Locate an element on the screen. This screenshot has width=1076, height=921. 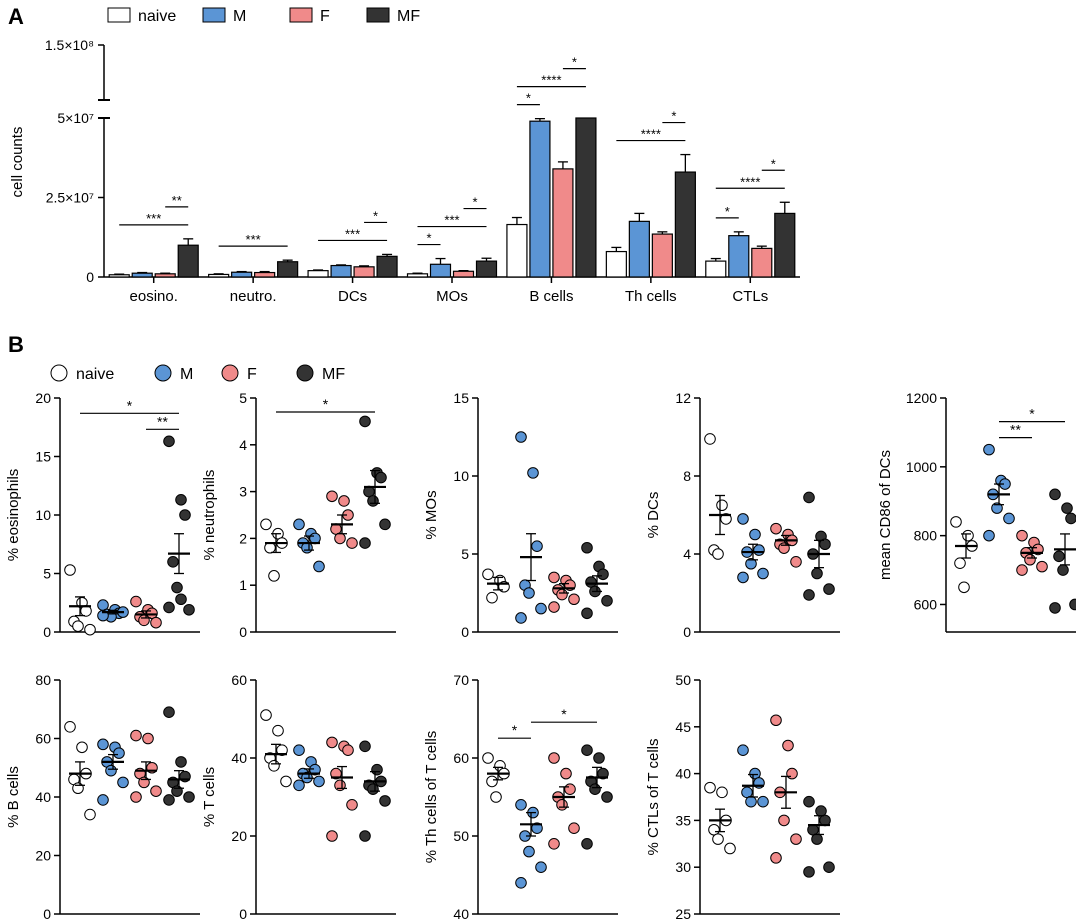
legend-a-label-F: F is located at coordinates (325, 16).